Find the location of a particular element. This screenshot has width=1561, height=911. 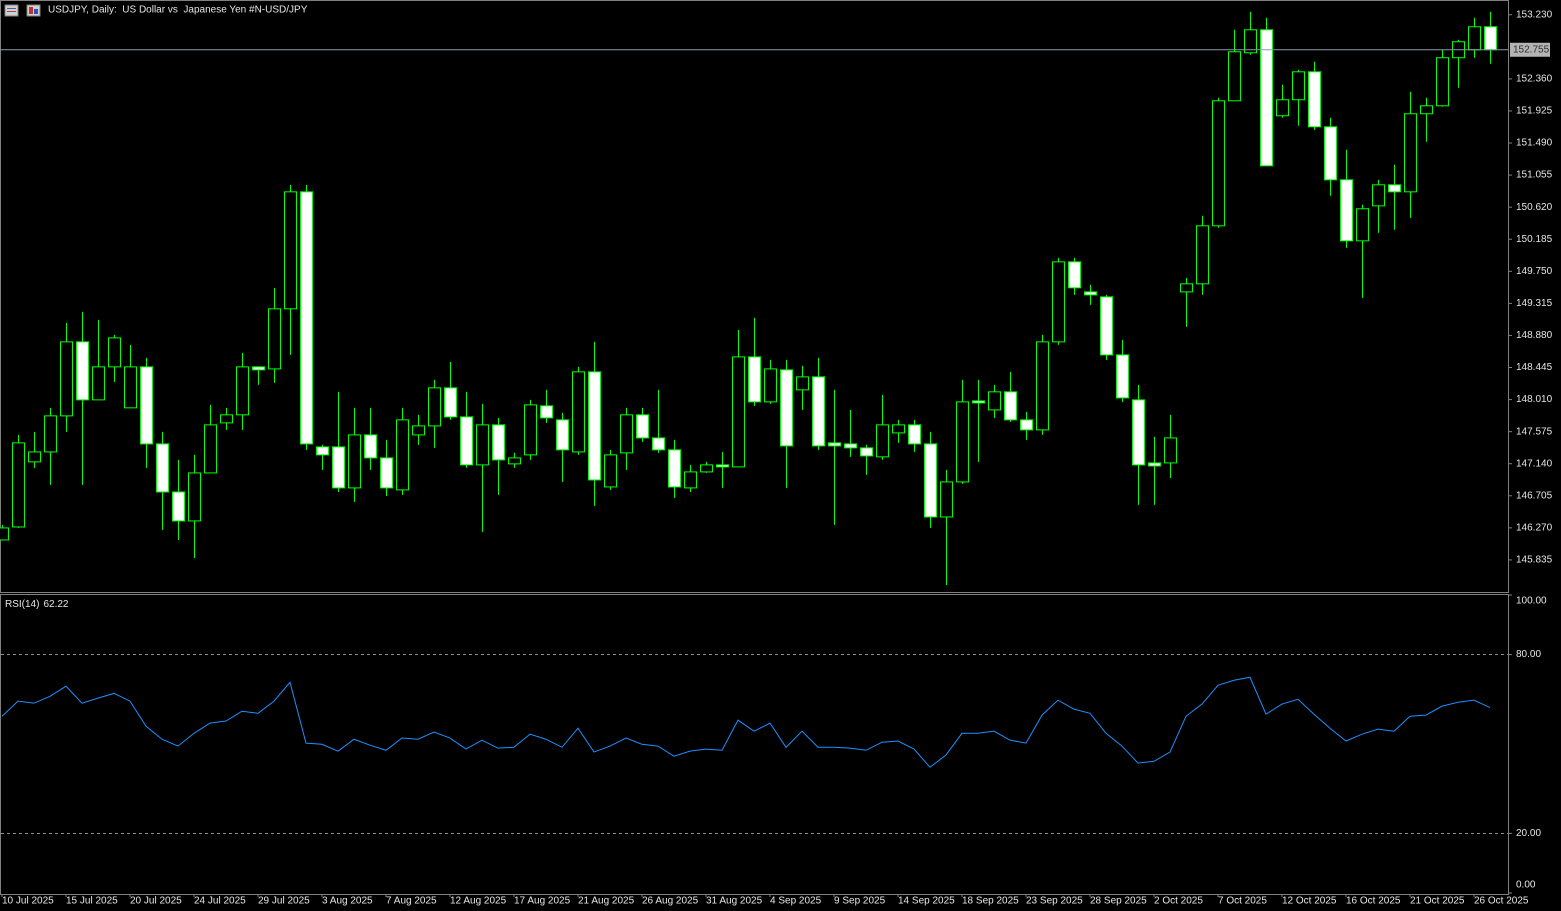

y-tick-label: 151.490 is located at coordinates (1534, 143).